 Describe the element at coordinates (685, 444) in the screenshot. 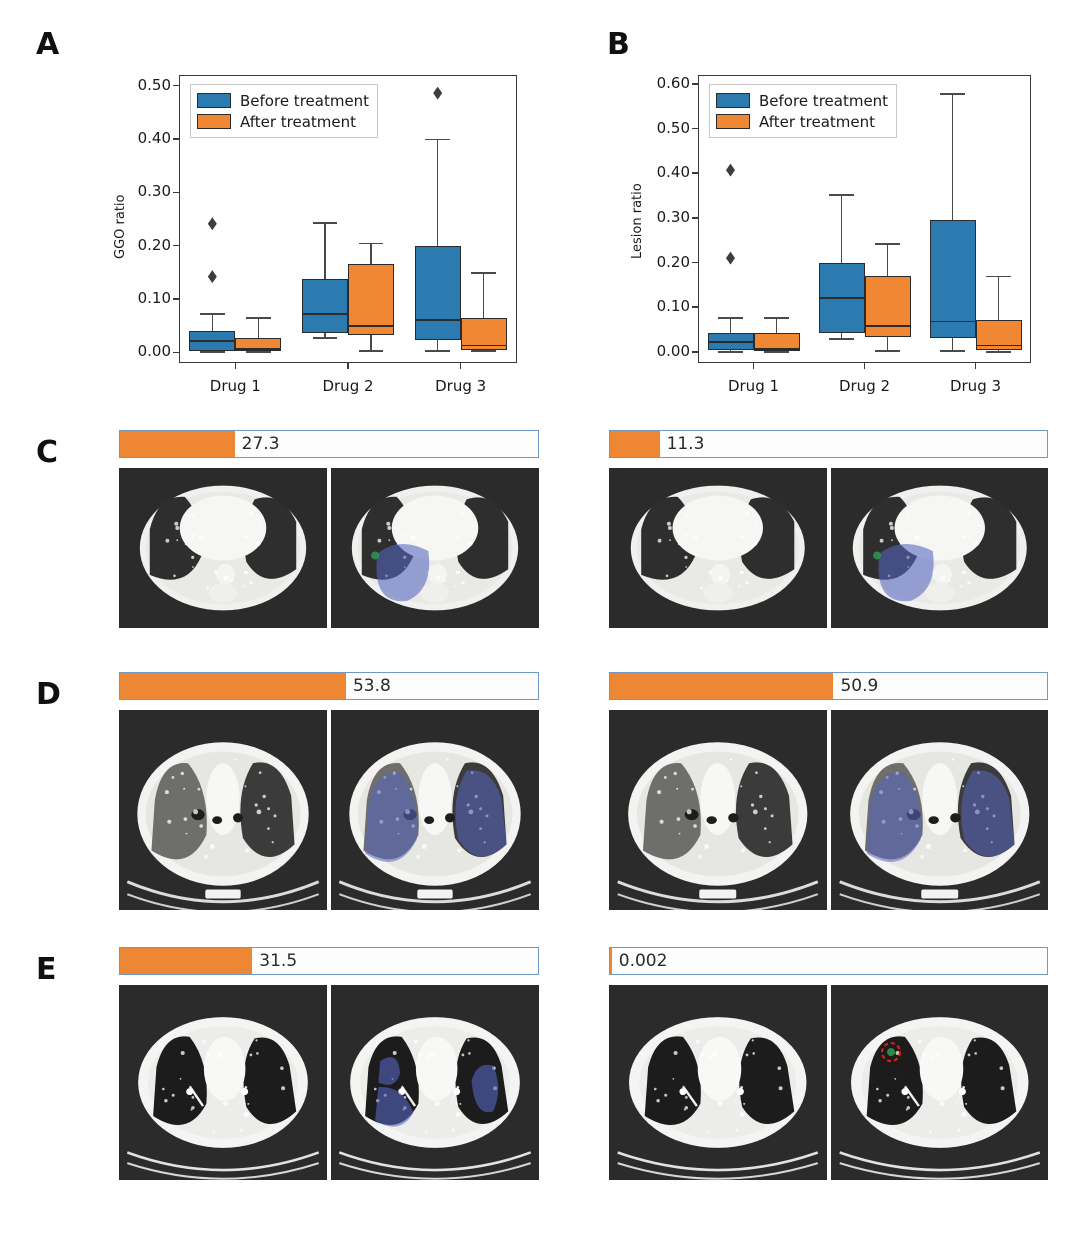

I see `progress-bar-value: 11.3` at that location.